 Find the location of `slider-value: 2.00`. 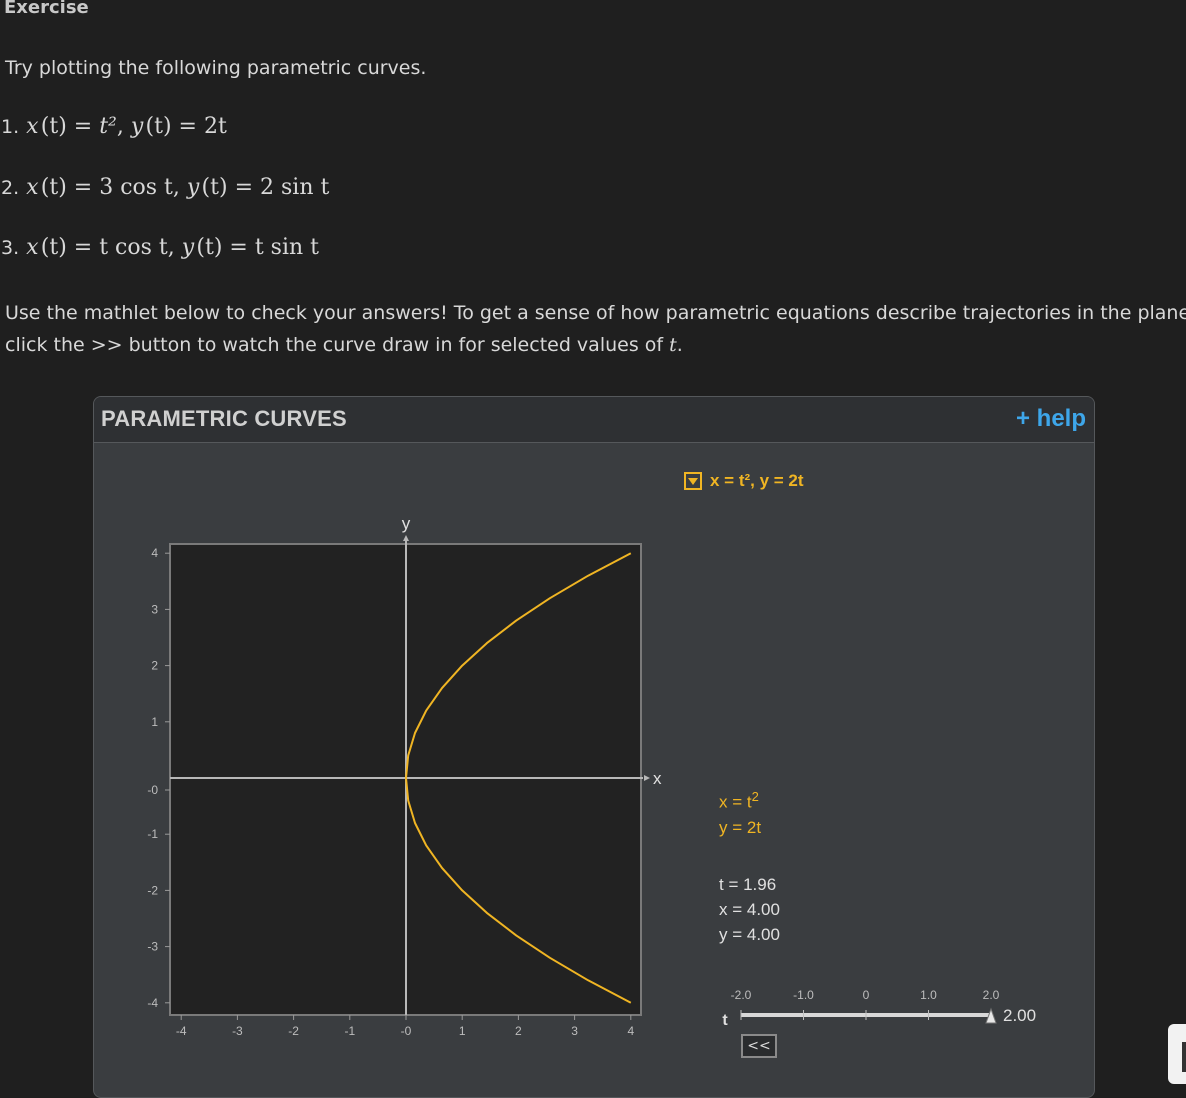

slider-value: 2.00 is located at coordinates (1019, 1015).